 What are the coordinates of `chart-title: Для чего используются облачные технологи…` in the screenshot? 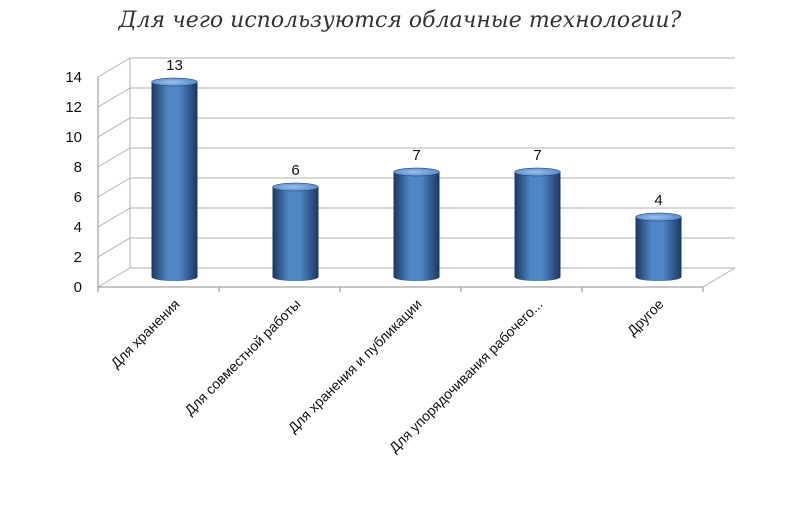 It's located at (400, 20).